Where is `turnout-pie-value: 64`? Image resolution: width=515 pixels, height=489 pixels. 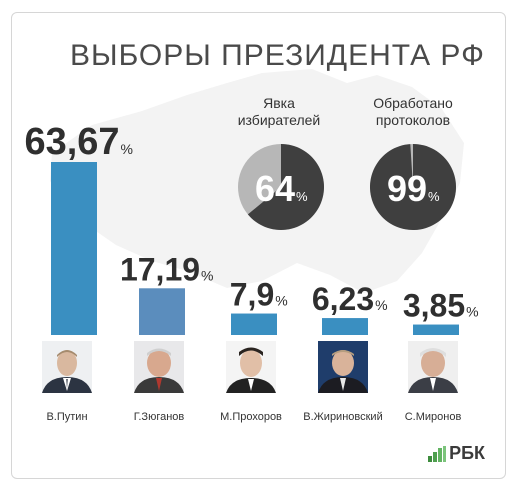
turnout-pie-value: 64 is located at coordinates (275, 188).